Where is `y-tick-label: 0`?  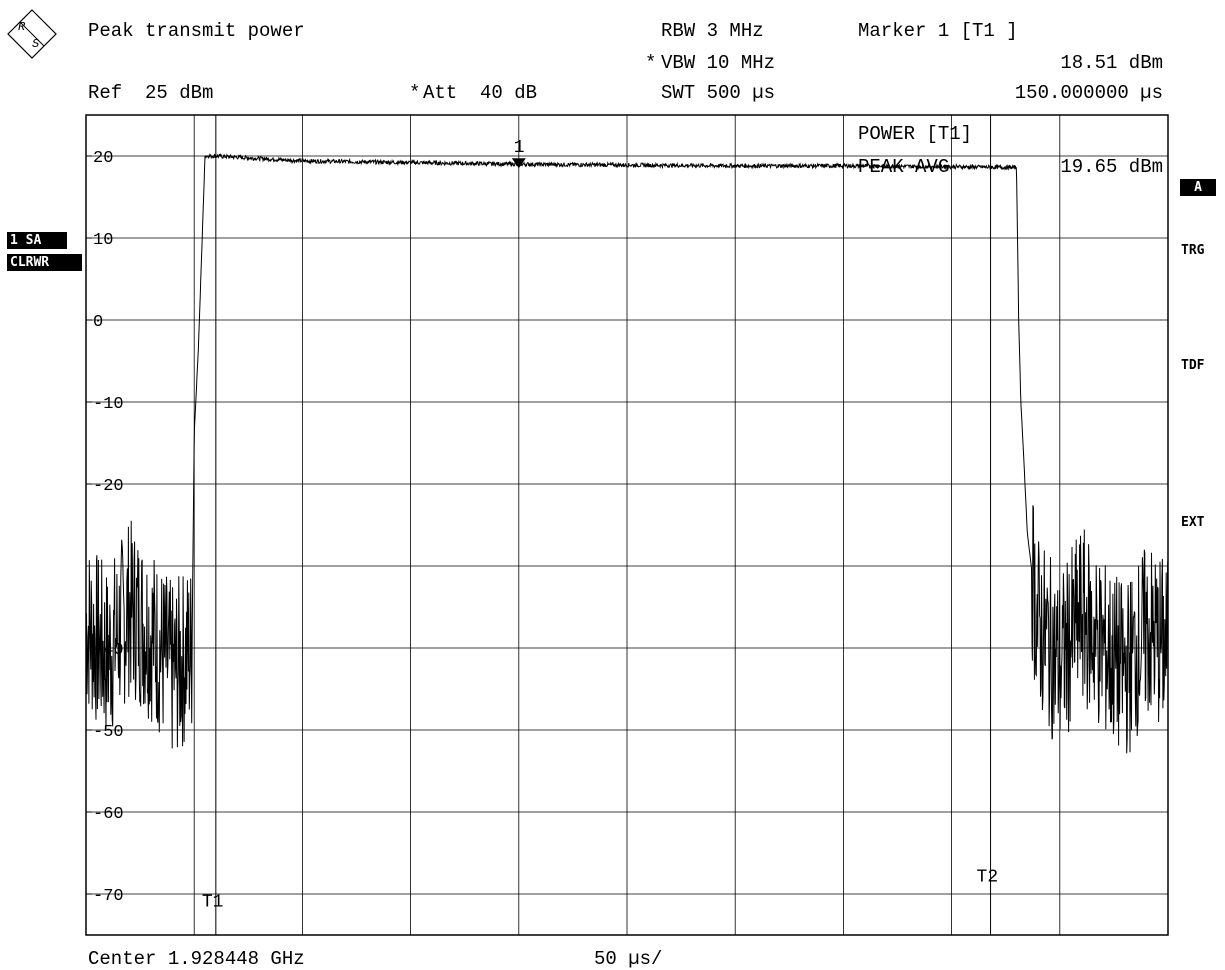
y-tick-label: 0 is located at coordinates (98, 322).